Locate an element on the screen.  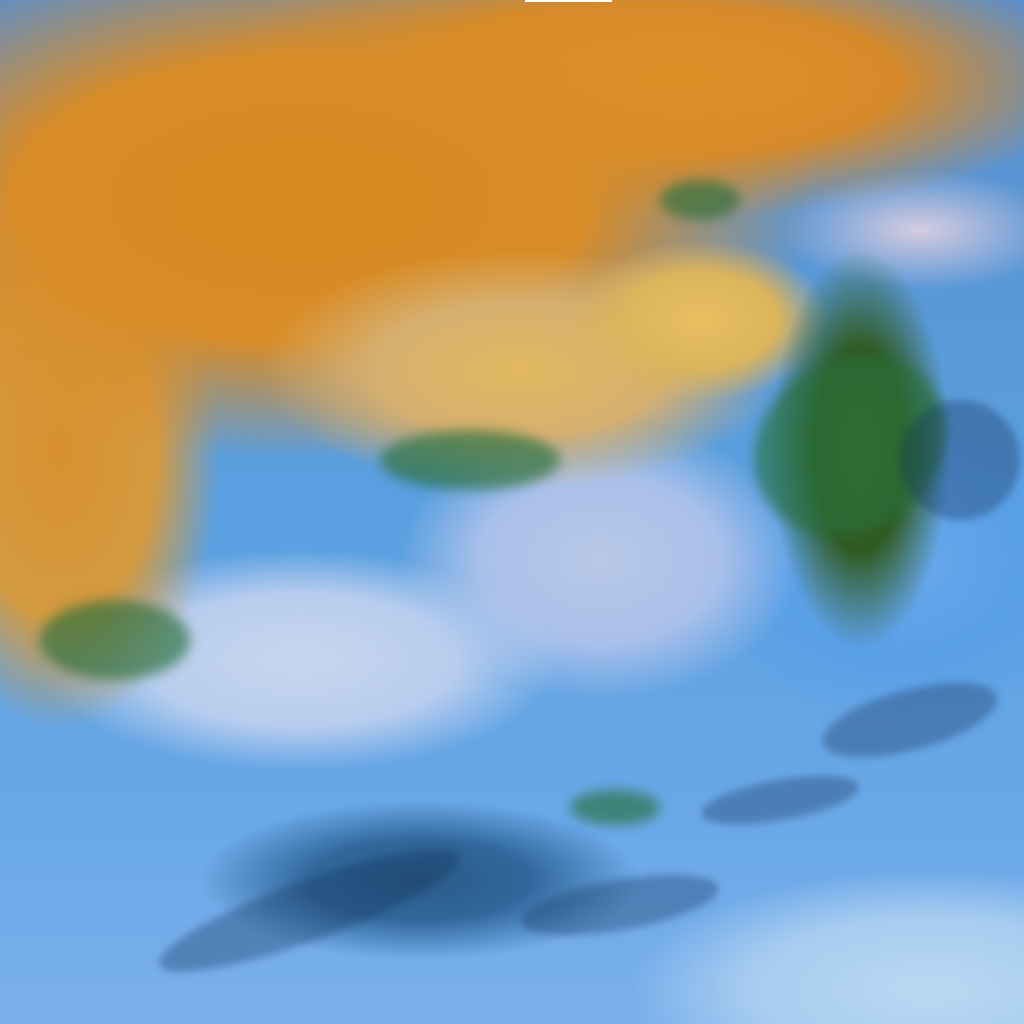
image-edge-artifact is located at coordinates (568, 1).